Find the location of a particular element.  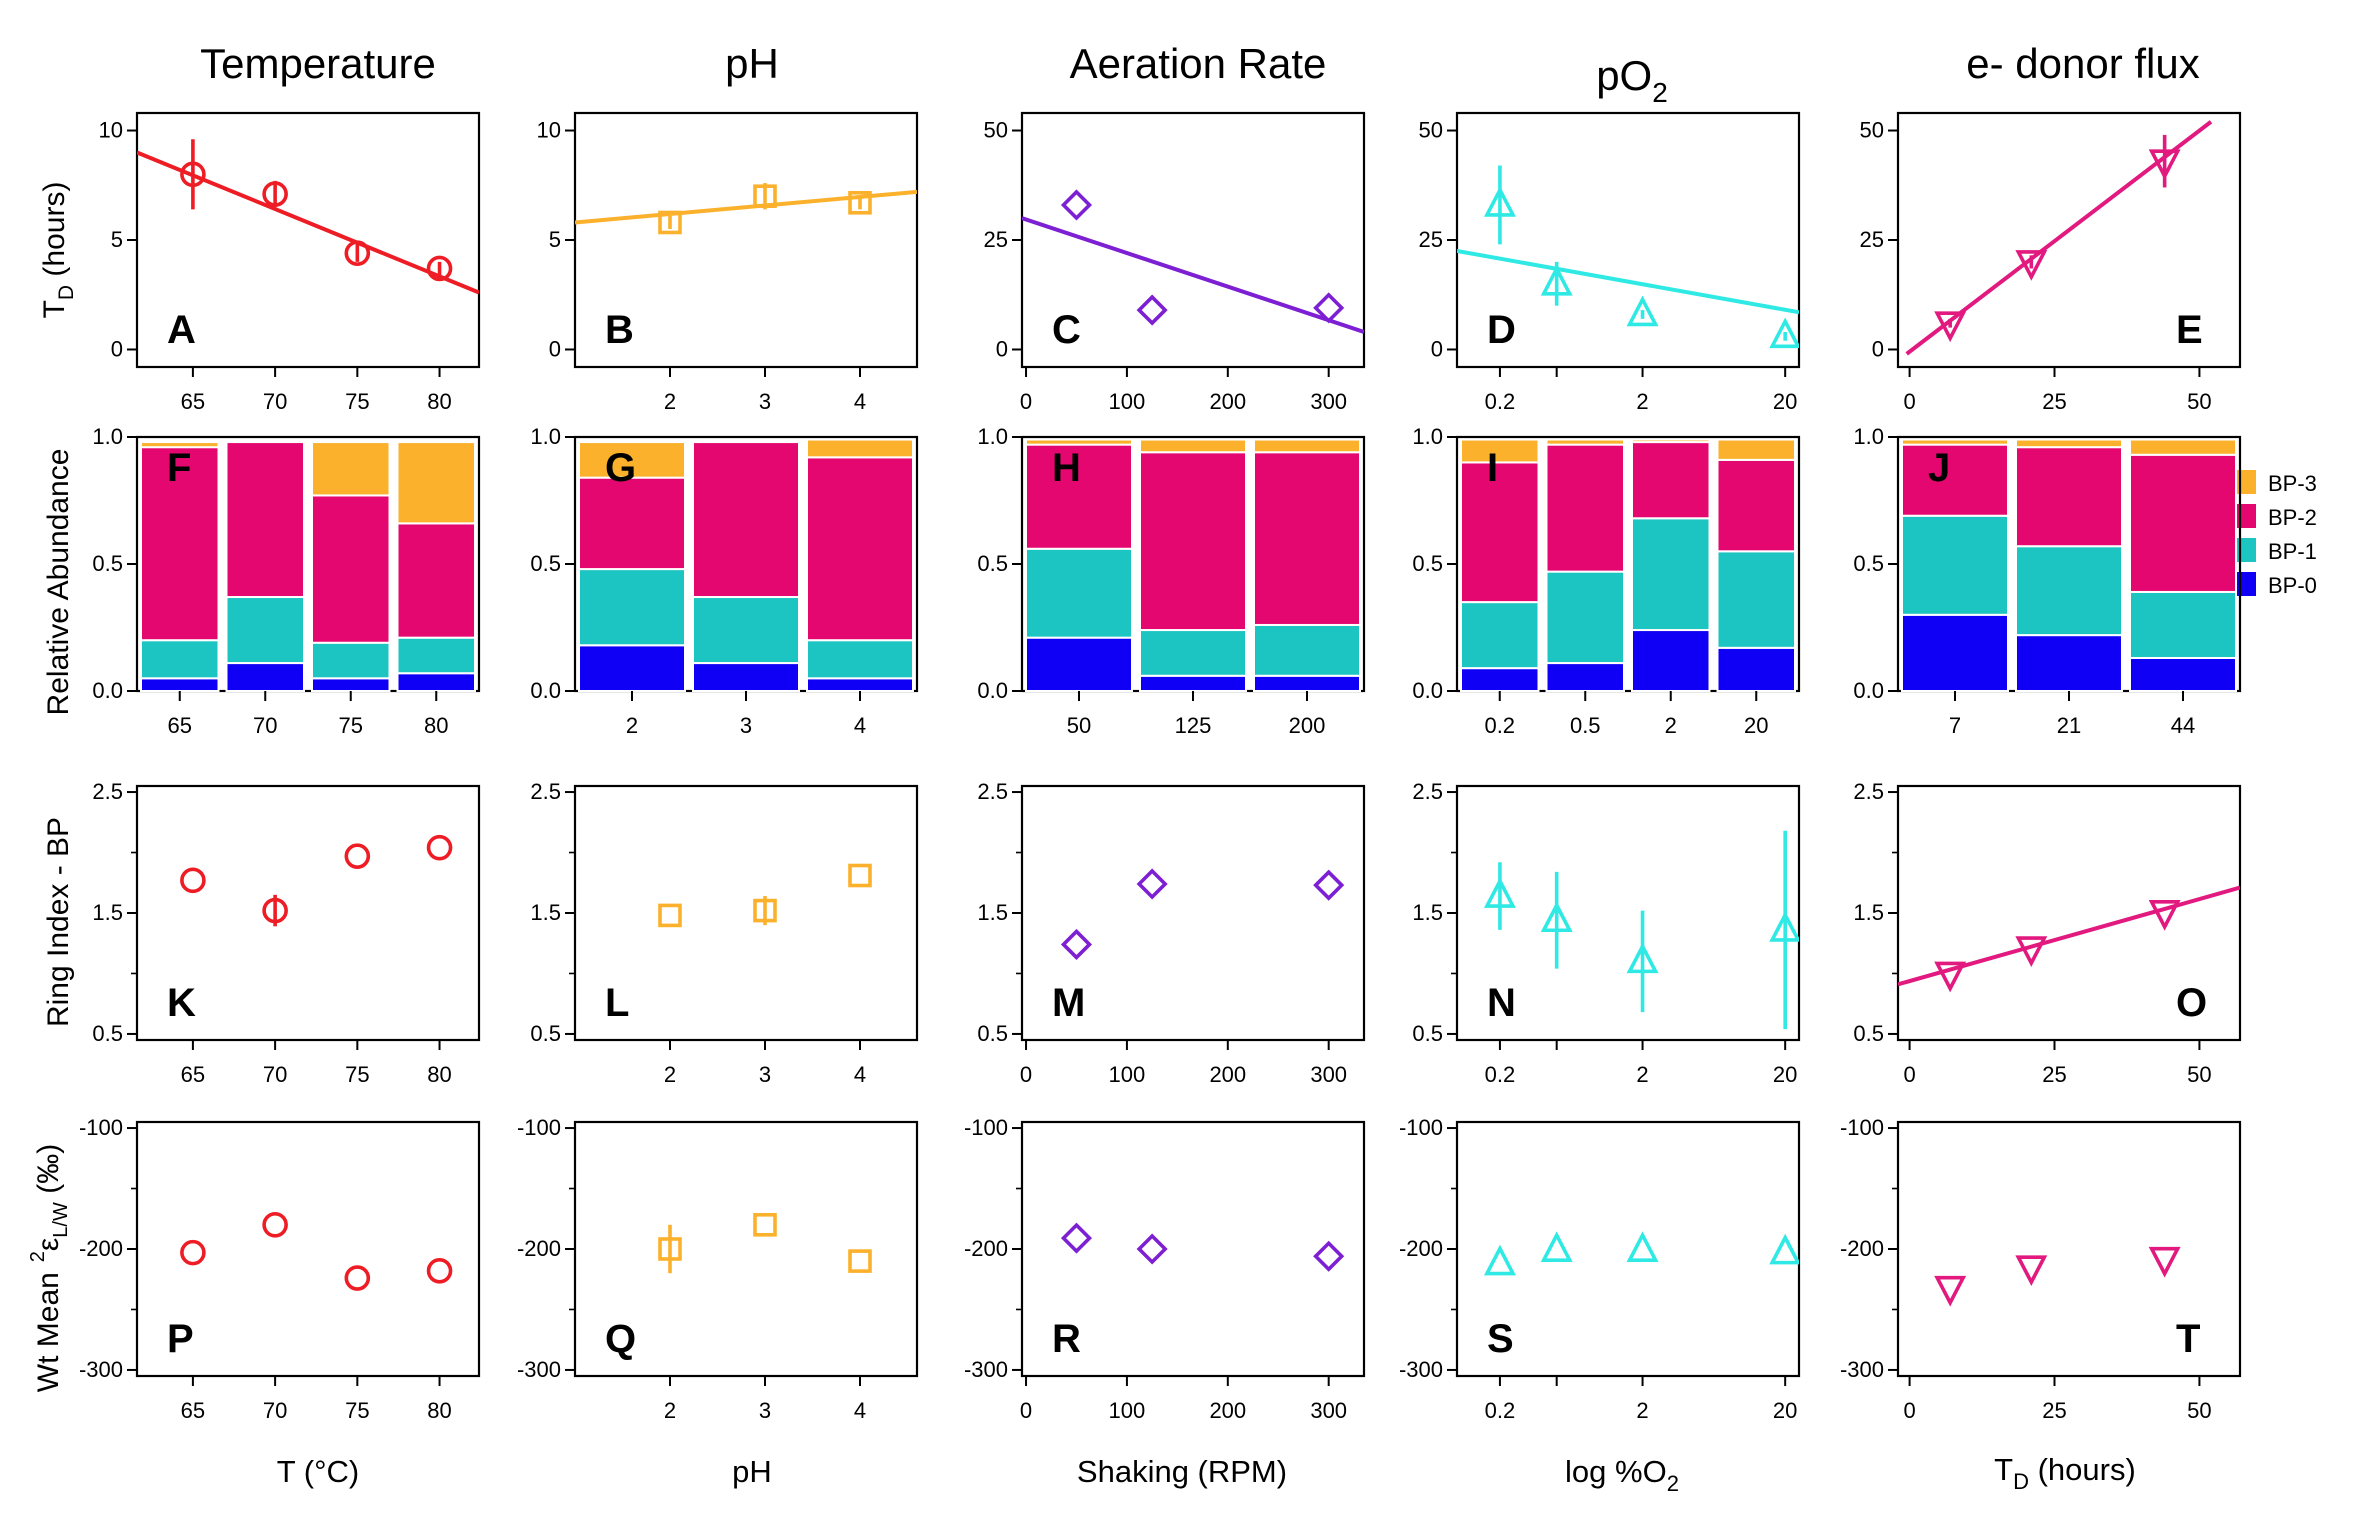

panel-n: 0.5 1.5 2.5 0.2 2 20 N is located at coordinates (1606, 933).